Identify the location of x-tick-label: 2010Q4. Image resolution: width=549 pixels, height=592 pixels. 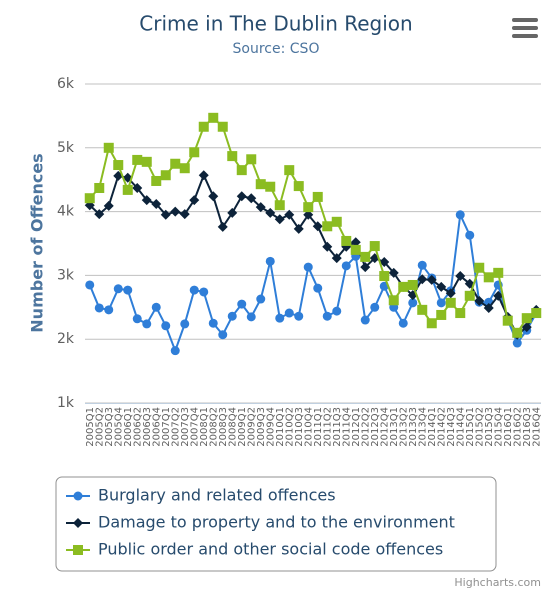
(308, 427).